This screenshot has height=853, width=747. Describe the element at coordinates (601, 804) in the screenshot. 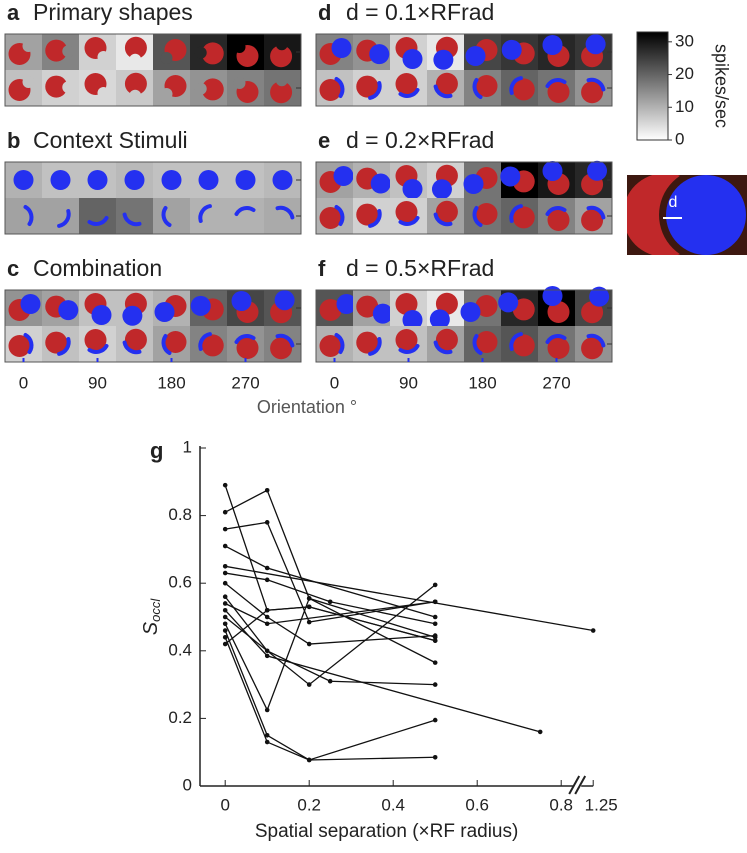

I see `x-tick-label: 1.25` at that location.